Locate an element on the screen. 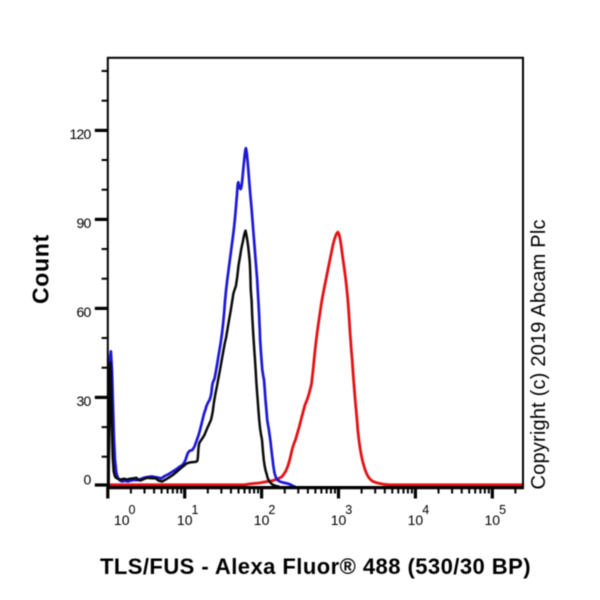 The height and width of the screenshot is (600, 600). svg-text: 60 is located at coordinates (84, 312).